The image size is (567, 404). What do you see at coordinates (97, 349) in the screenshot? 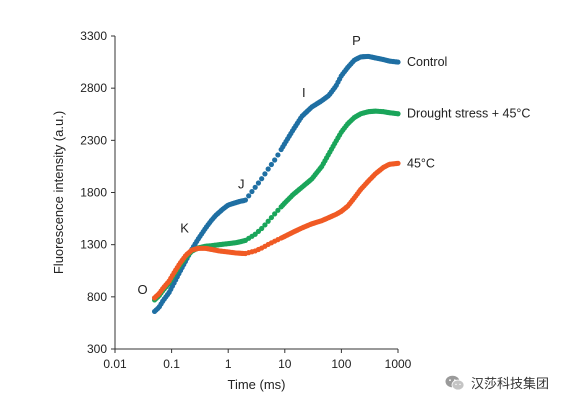
I see `y-tick-label: 300` at bounding box center [97, 349].